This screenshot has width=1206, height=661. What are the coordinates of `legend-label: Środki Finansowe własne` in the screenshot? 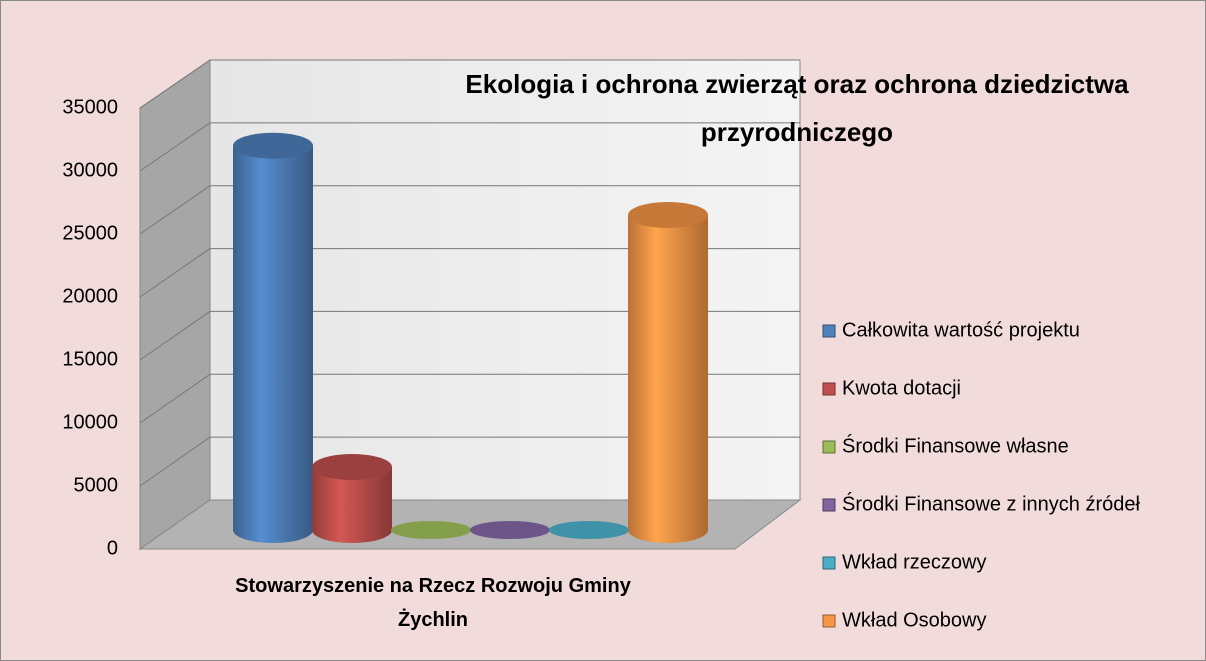 It's located at (955, 445).